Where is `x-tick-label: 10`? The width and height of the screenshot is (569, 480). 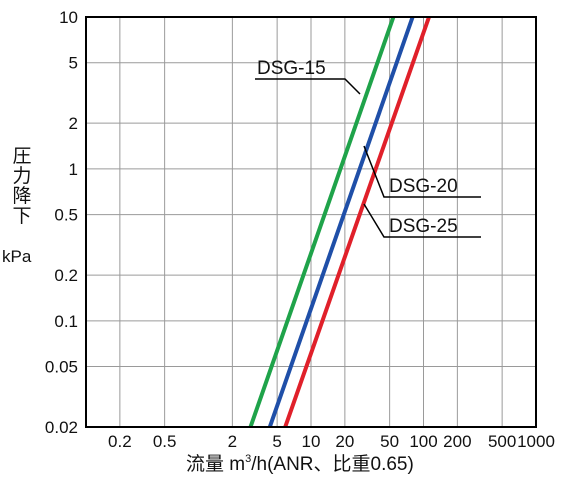
x-tick-label: 10 is located at coordinates (311, 441).